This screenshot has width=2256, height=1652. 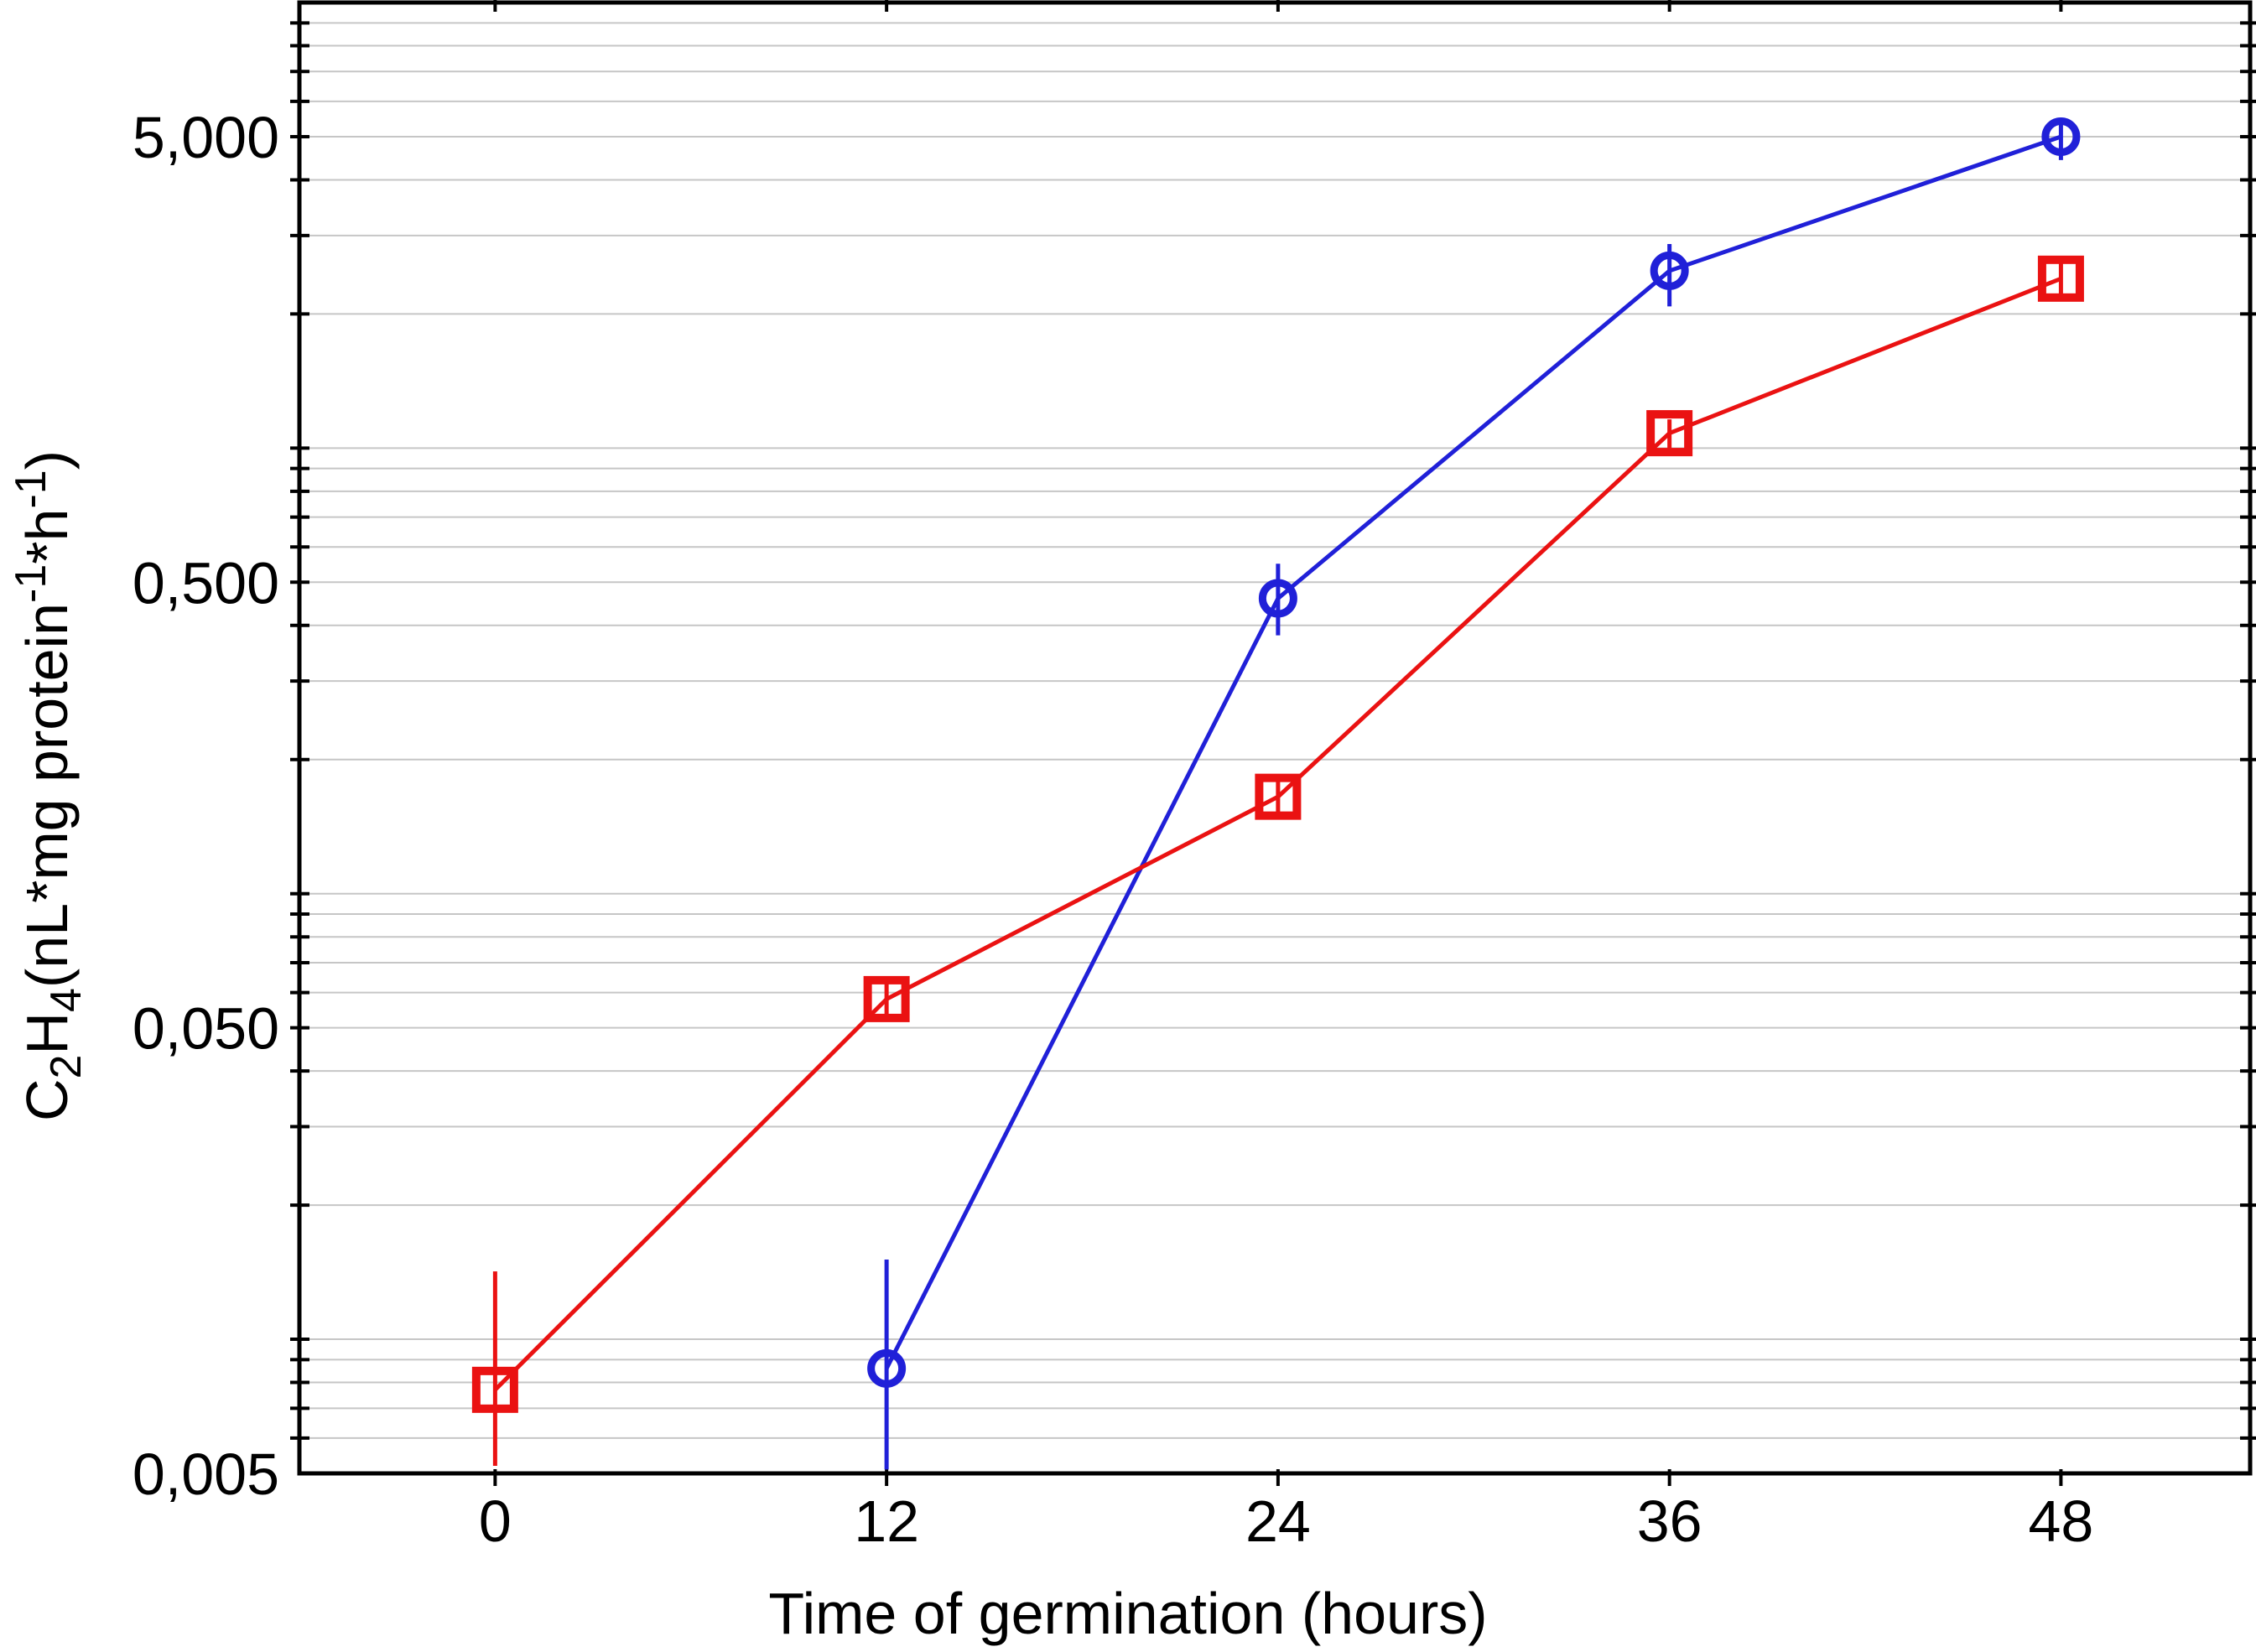 I want to click on x-tick-label: 36, so click(x=1669, y=1521).